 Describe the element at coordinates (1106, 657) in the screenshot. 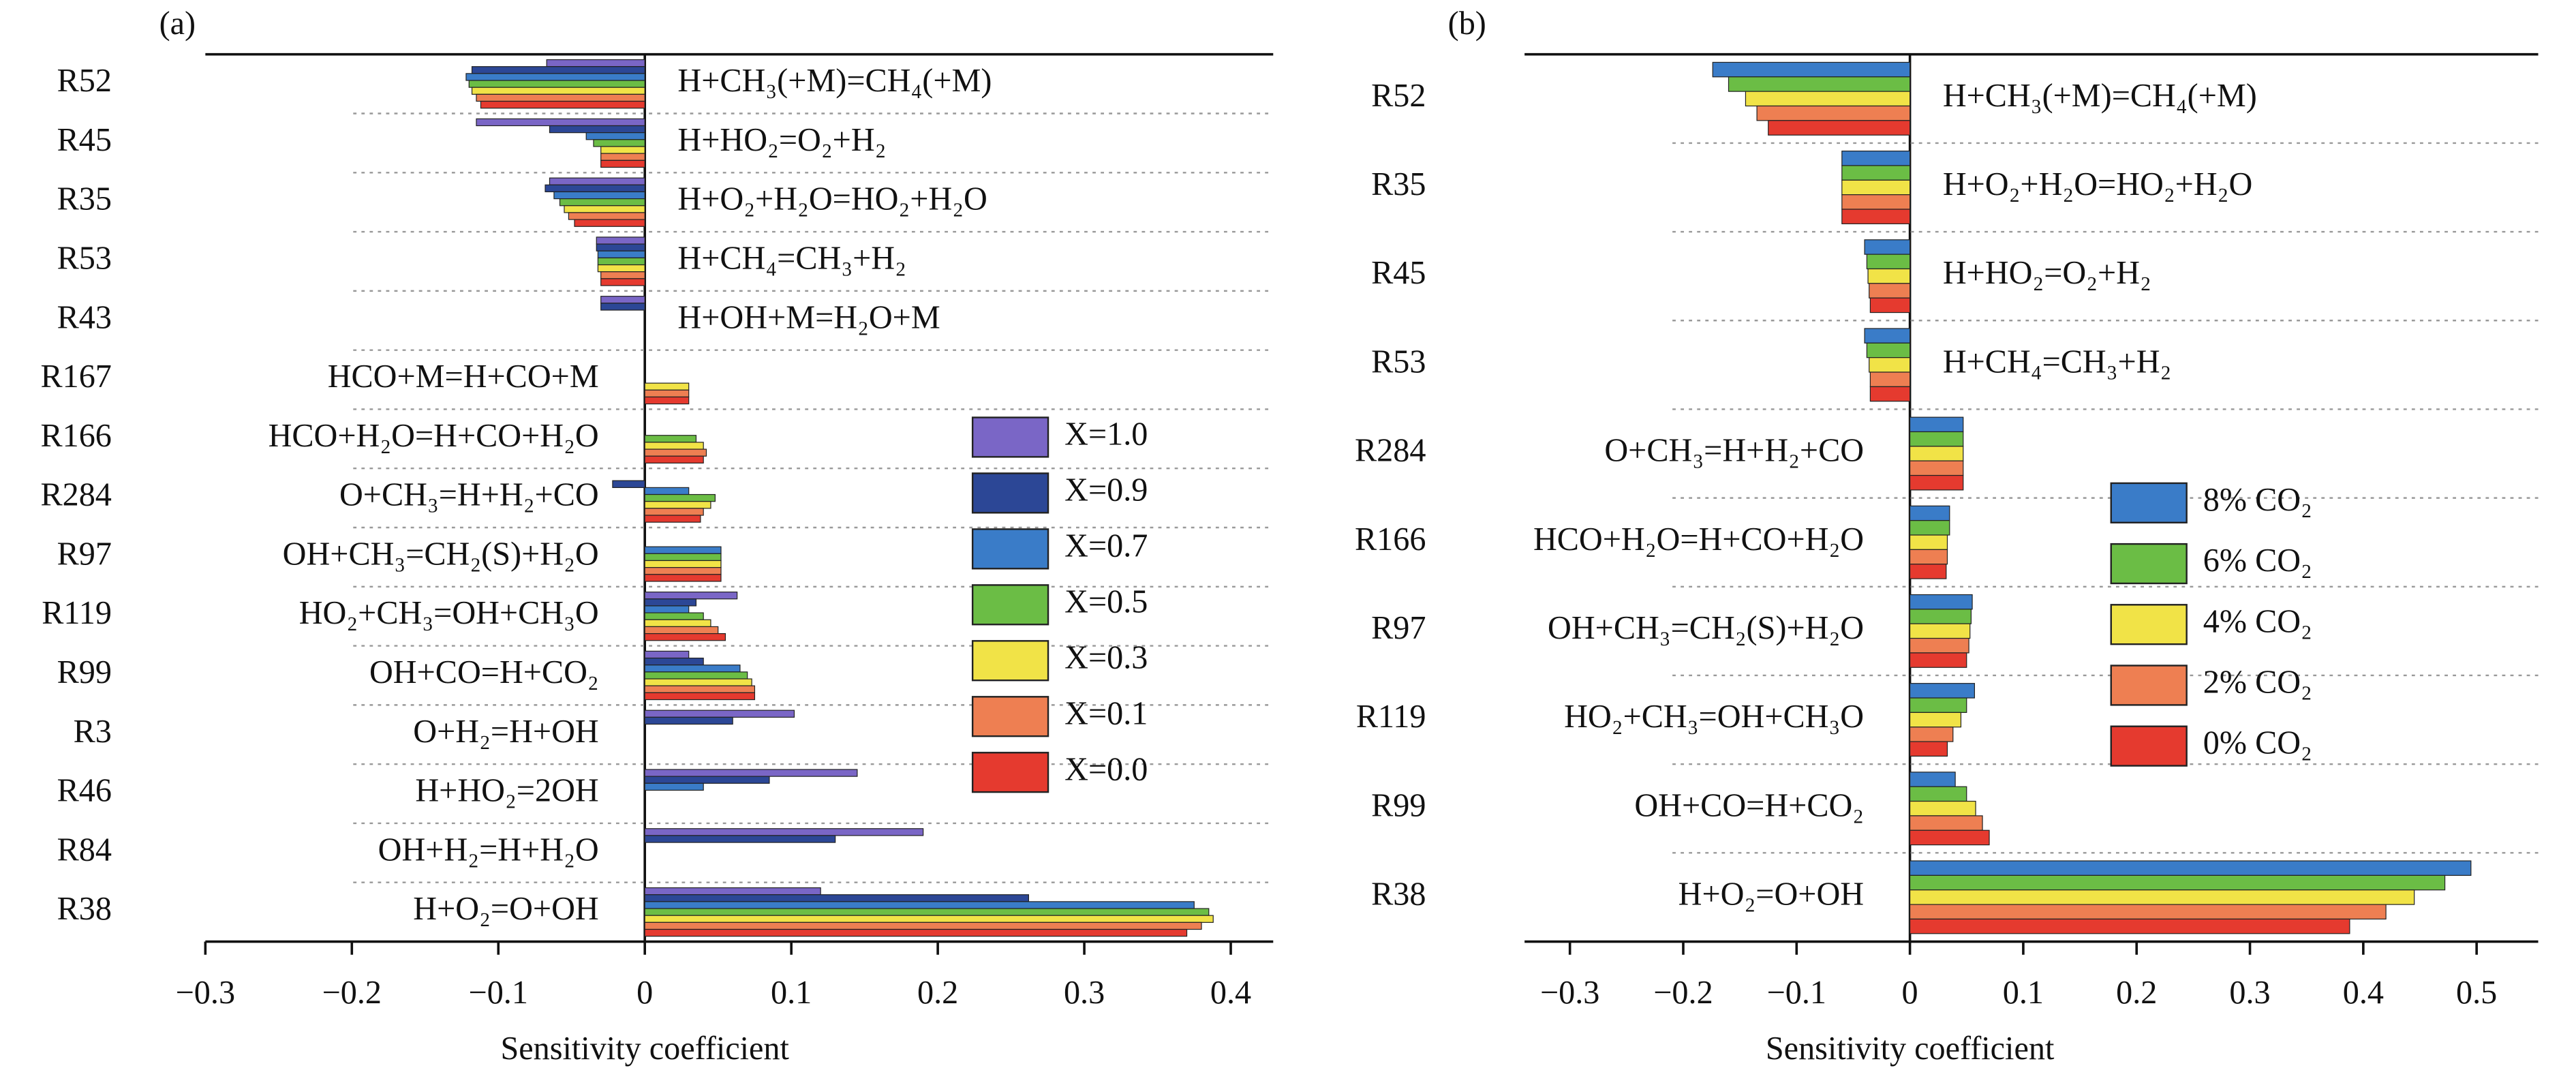

I see `legend-label: X=0.3` at that location.